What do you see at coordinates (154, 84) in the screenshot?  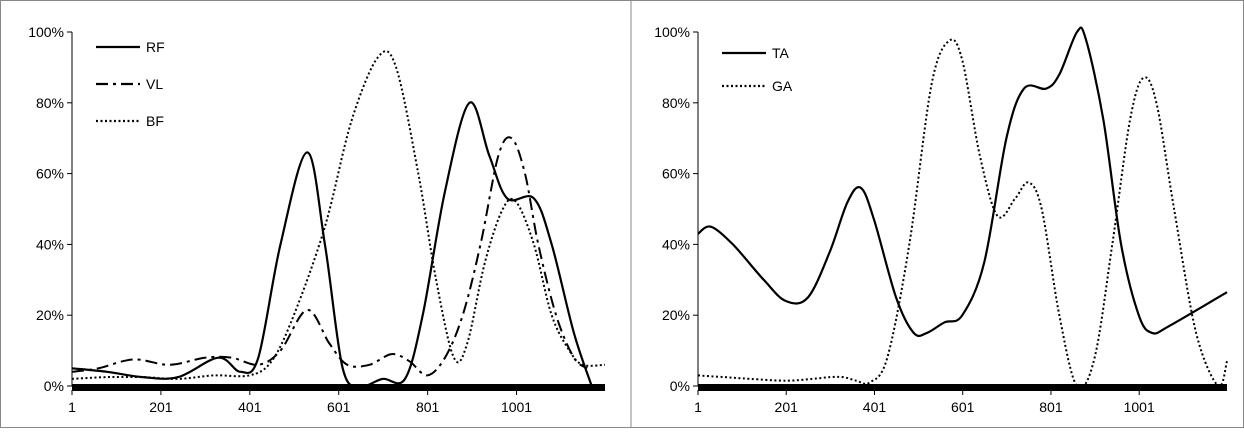 I see `legend-label-vl: VL` at bounding box center [154, 84].